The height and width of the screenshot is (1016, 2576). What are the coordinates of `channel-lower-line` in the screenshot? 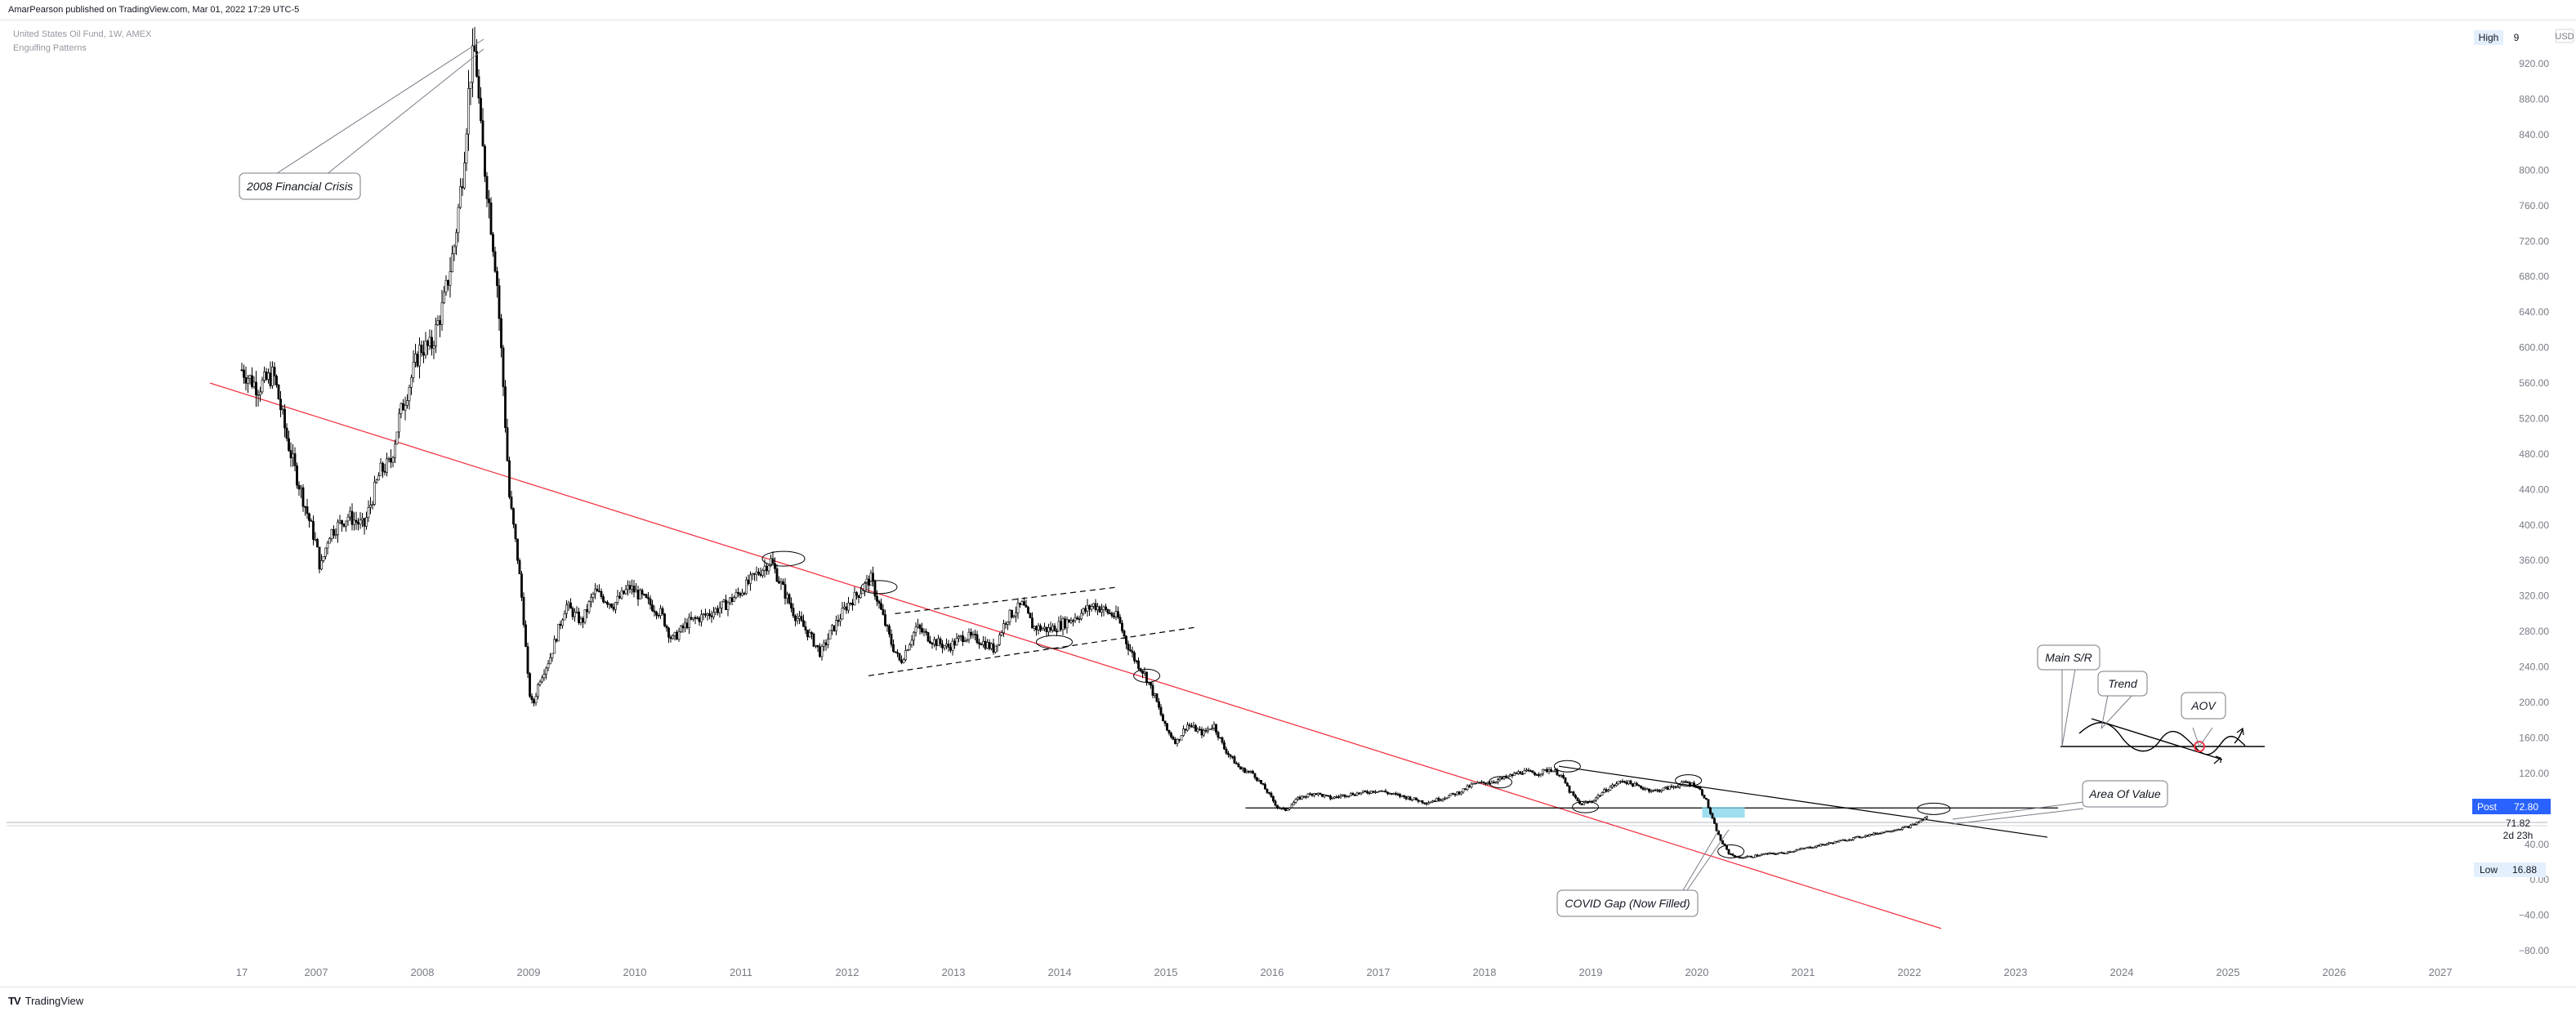 It's located at (1033, 651).